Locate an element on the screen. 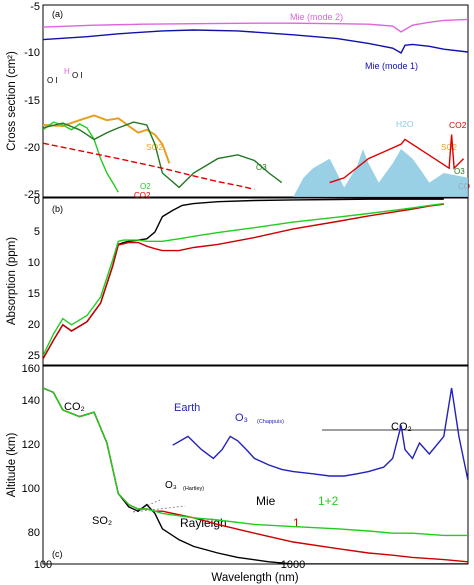  label-h2o: H2O is located at coordinates (405, 124).